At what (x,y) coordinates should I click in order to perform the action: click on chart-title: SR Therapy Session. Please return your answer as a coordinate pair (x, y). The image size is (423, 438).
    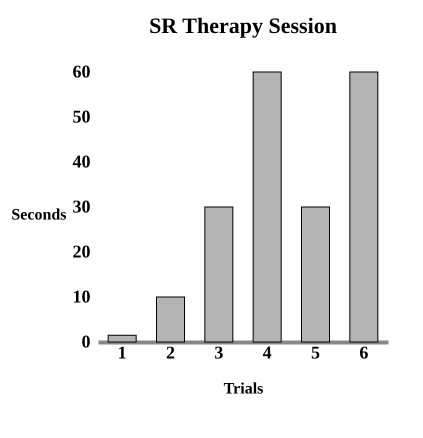
    Looking at the image, I should click on (243, 25).